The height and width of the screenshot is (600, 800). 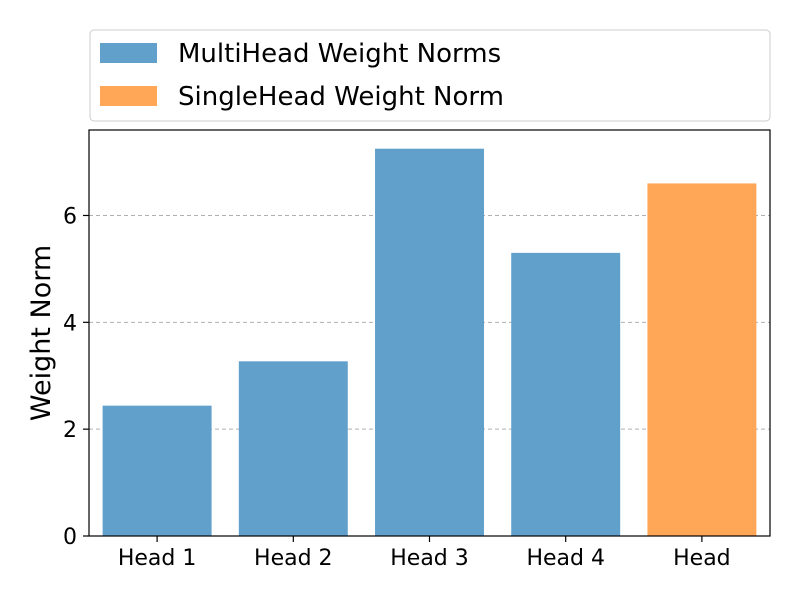 I want to click on x-tick-label: Head 4, so click(x=565, y=558).